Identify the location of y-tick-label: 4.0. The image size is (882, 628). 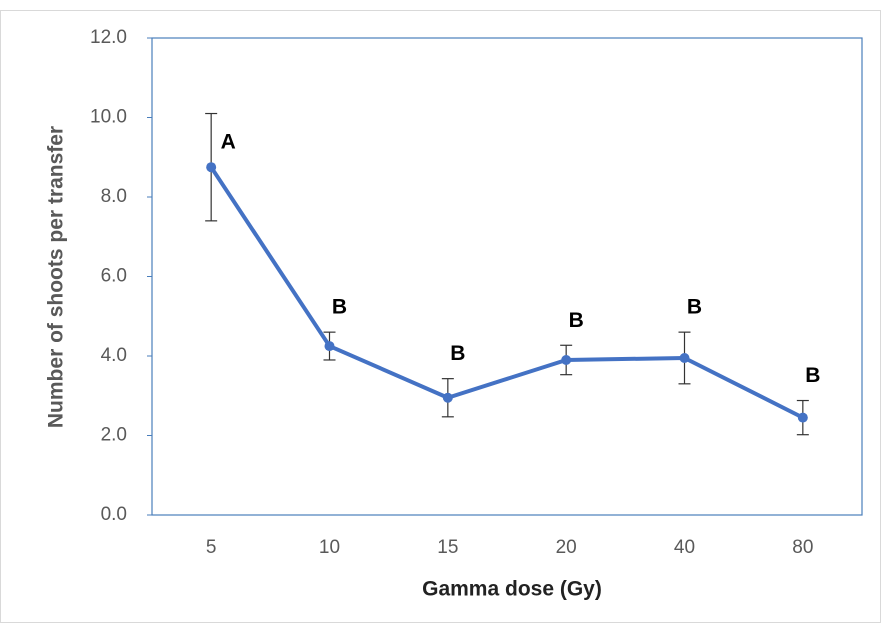
(114, 355).